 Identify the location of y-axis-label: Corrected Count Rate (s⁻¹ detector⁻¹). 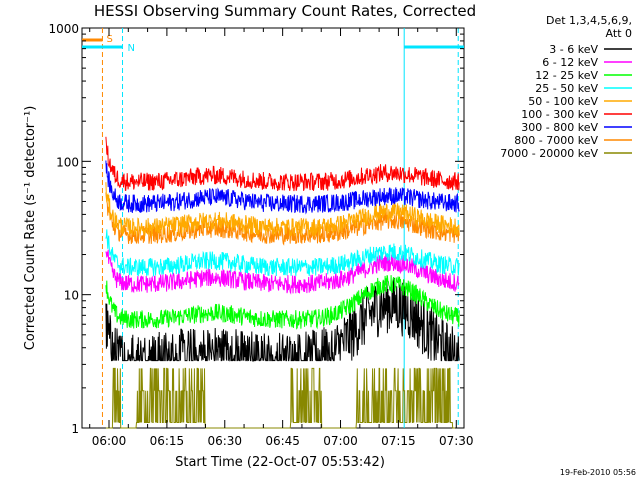
(30, 228).